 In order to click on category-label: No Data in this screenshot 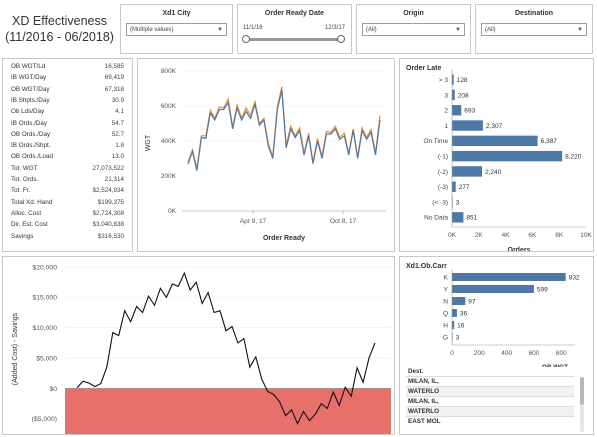, I will do `click(436, 218)`.